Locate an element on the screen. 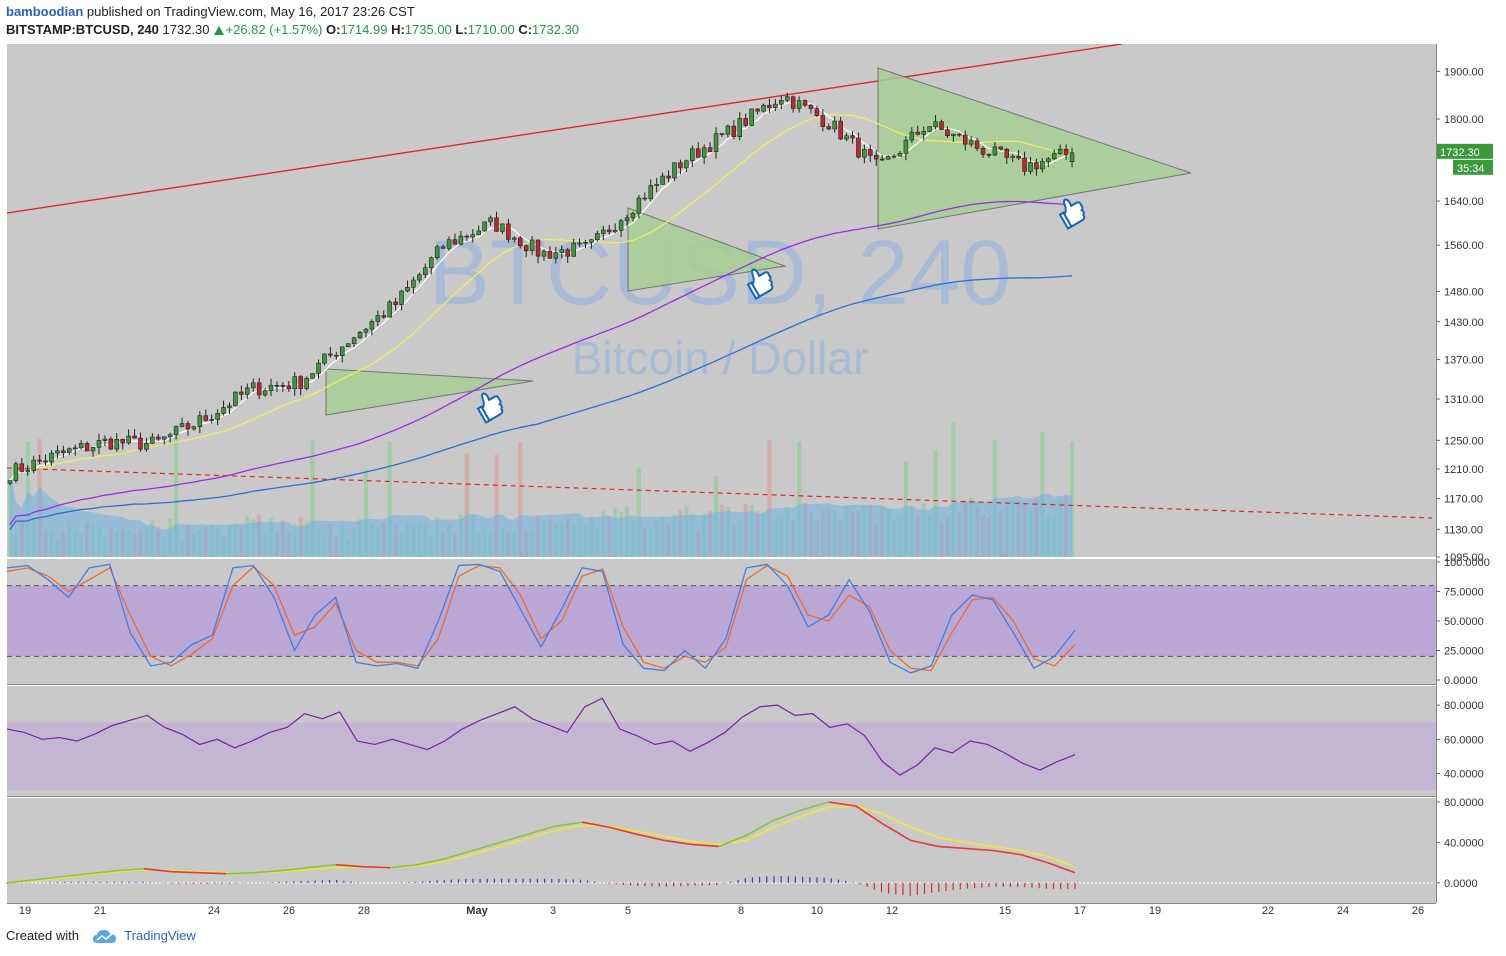  last-price-badge is located at coordinates (1465, 151).